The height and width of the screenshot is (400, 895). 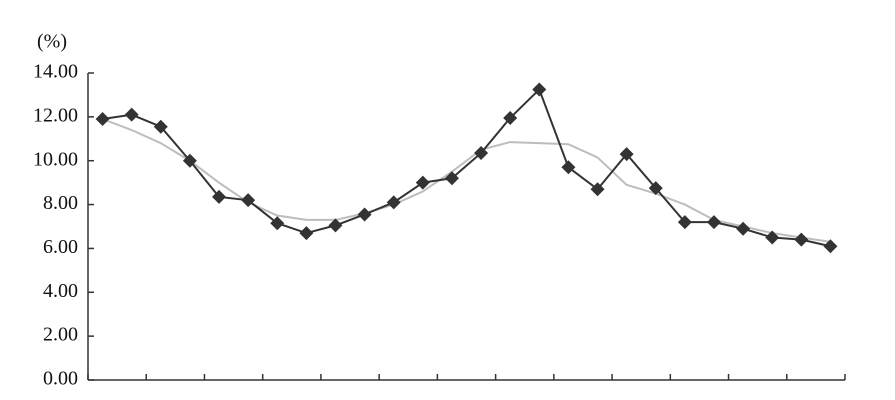 I want to click on y-tick-label: 8.00, so click(x=60, y=203).